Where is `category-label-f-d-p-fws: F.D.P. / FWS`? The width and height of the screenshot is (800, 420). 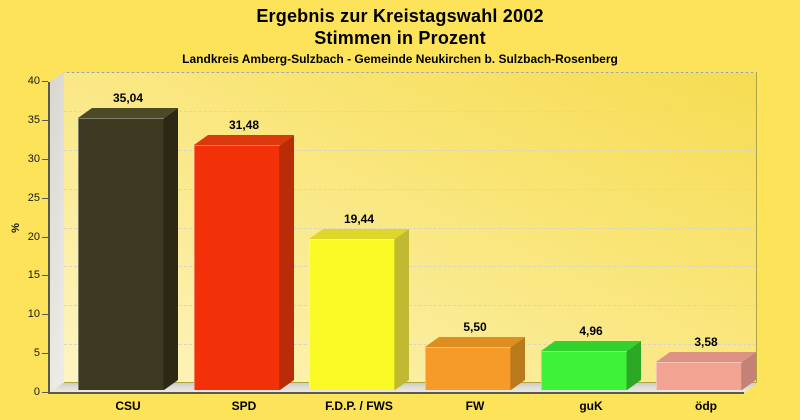
category-label-f-d-p-fws: F.D.P. / FWS is located at coordinates (359, 406).